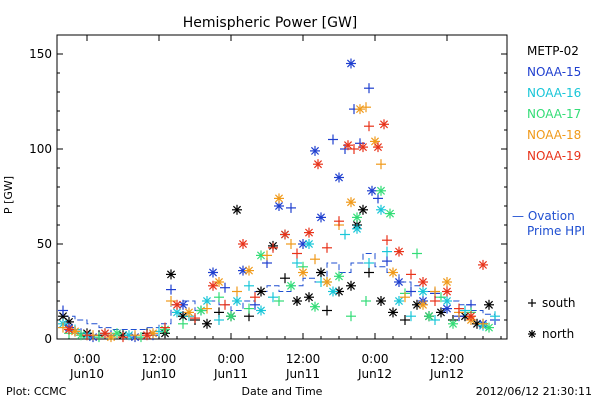  Describe the element at coordinates (553, 51) in the screenshot. I see `legend-entry: METP-02` at that location.